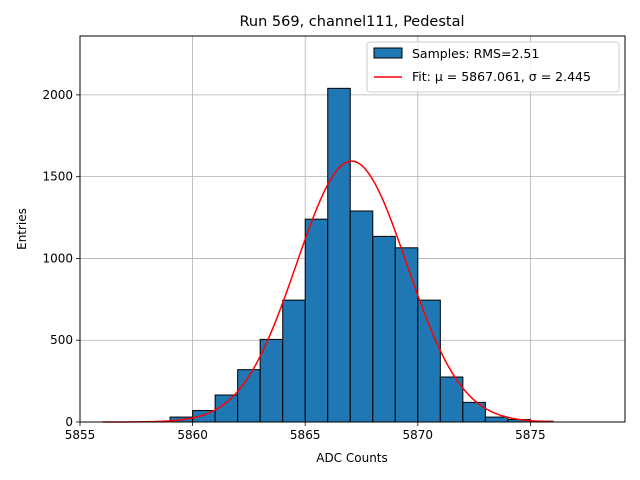 The width and height of the screenshot is (640, 480). I want to click on y-axis-label: Entries, so click(22, 229).